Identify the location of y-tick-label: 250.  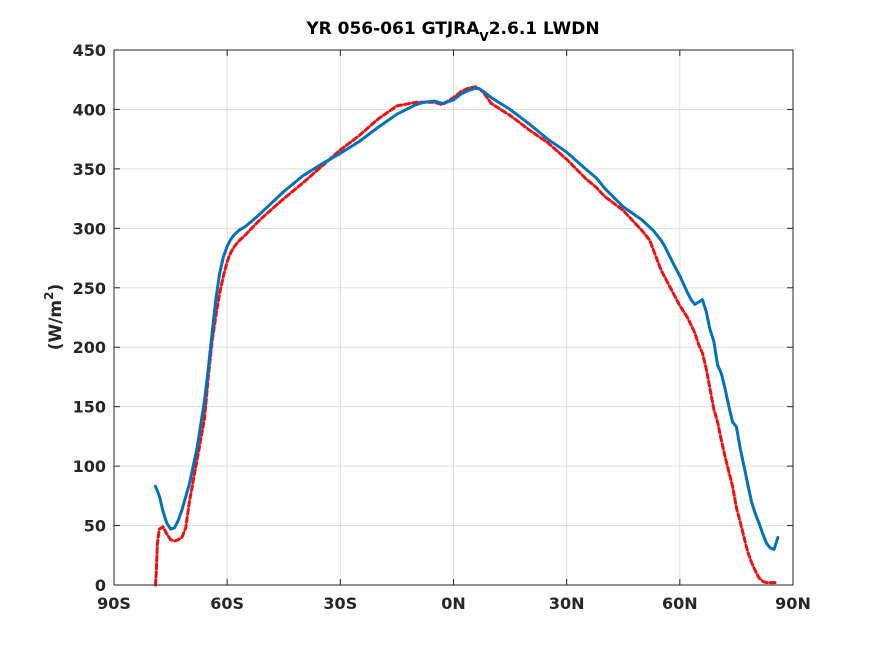
(89, 288).